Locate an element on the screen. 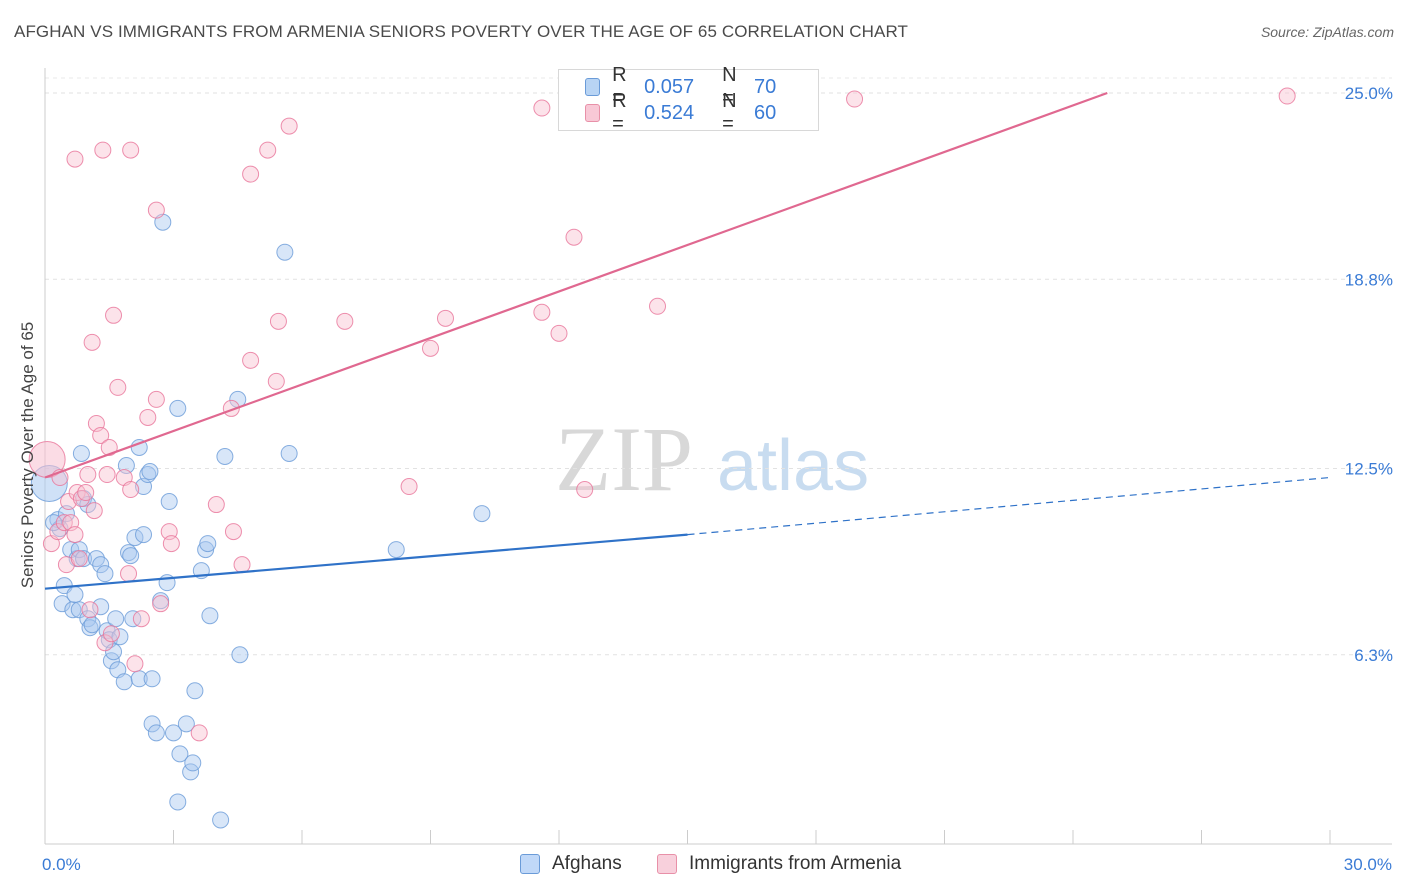 The width and height of the screenshot is (1406, 892). legend-item-armenia: Immigrants from Armenia is located at coordinates (779, 864).